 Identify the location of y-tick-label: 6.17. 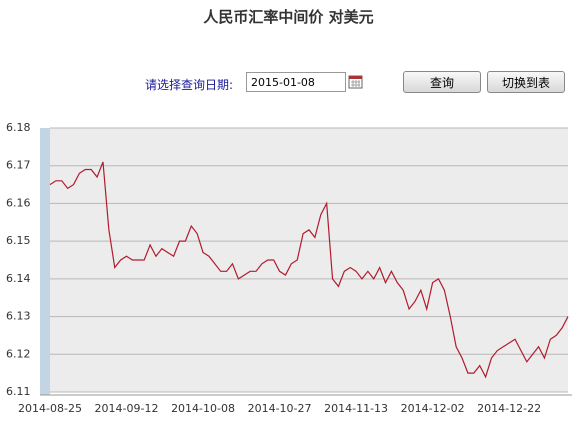
(18, 165).